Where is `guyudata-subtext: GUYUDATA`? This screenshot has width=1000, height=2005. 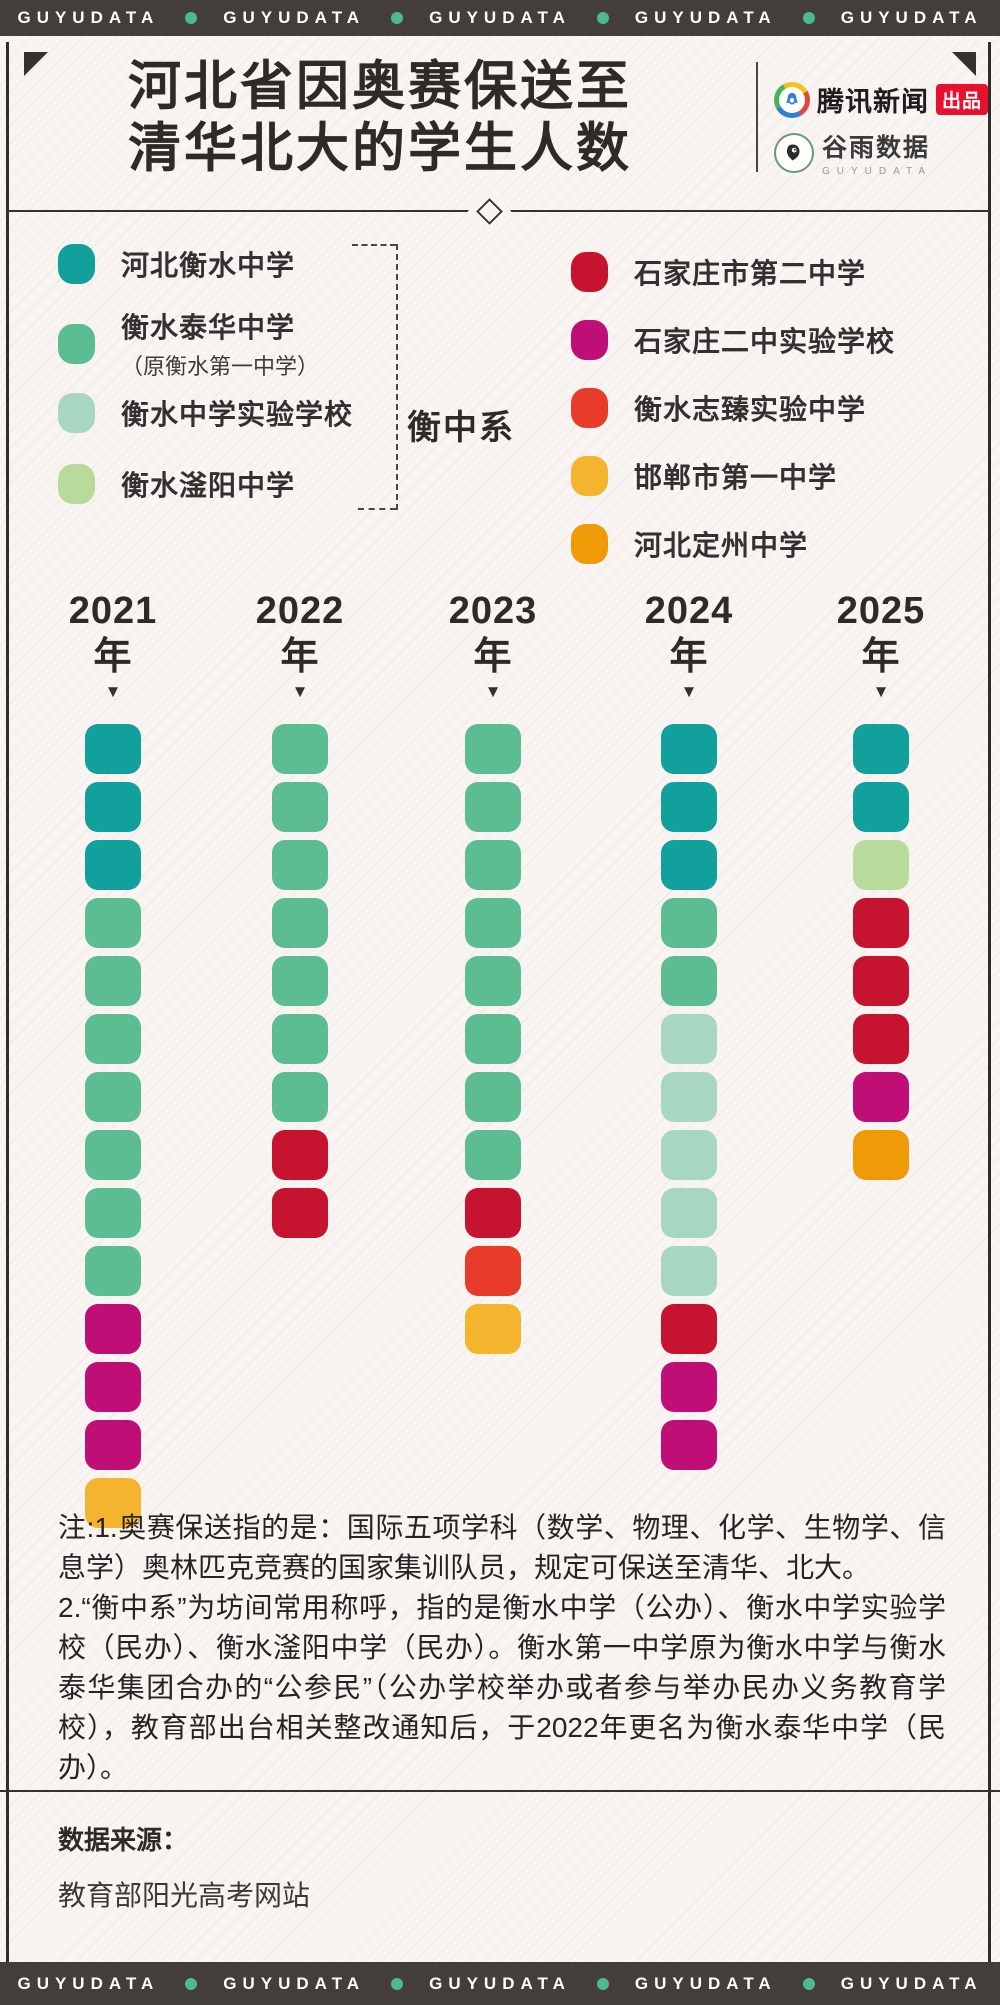
guyudata-subtext: GUYUDATA is located at coordinates (877, 171).